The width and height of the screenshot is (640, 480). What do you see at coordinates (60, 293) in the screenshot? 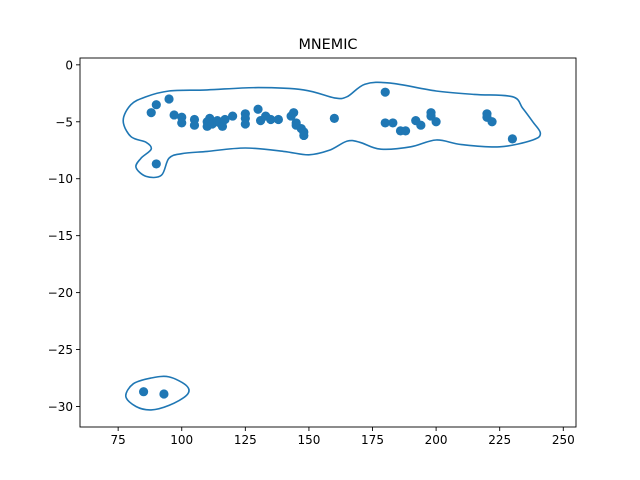
I see `y-tick-label: −20` at bounding box center [60, 293].